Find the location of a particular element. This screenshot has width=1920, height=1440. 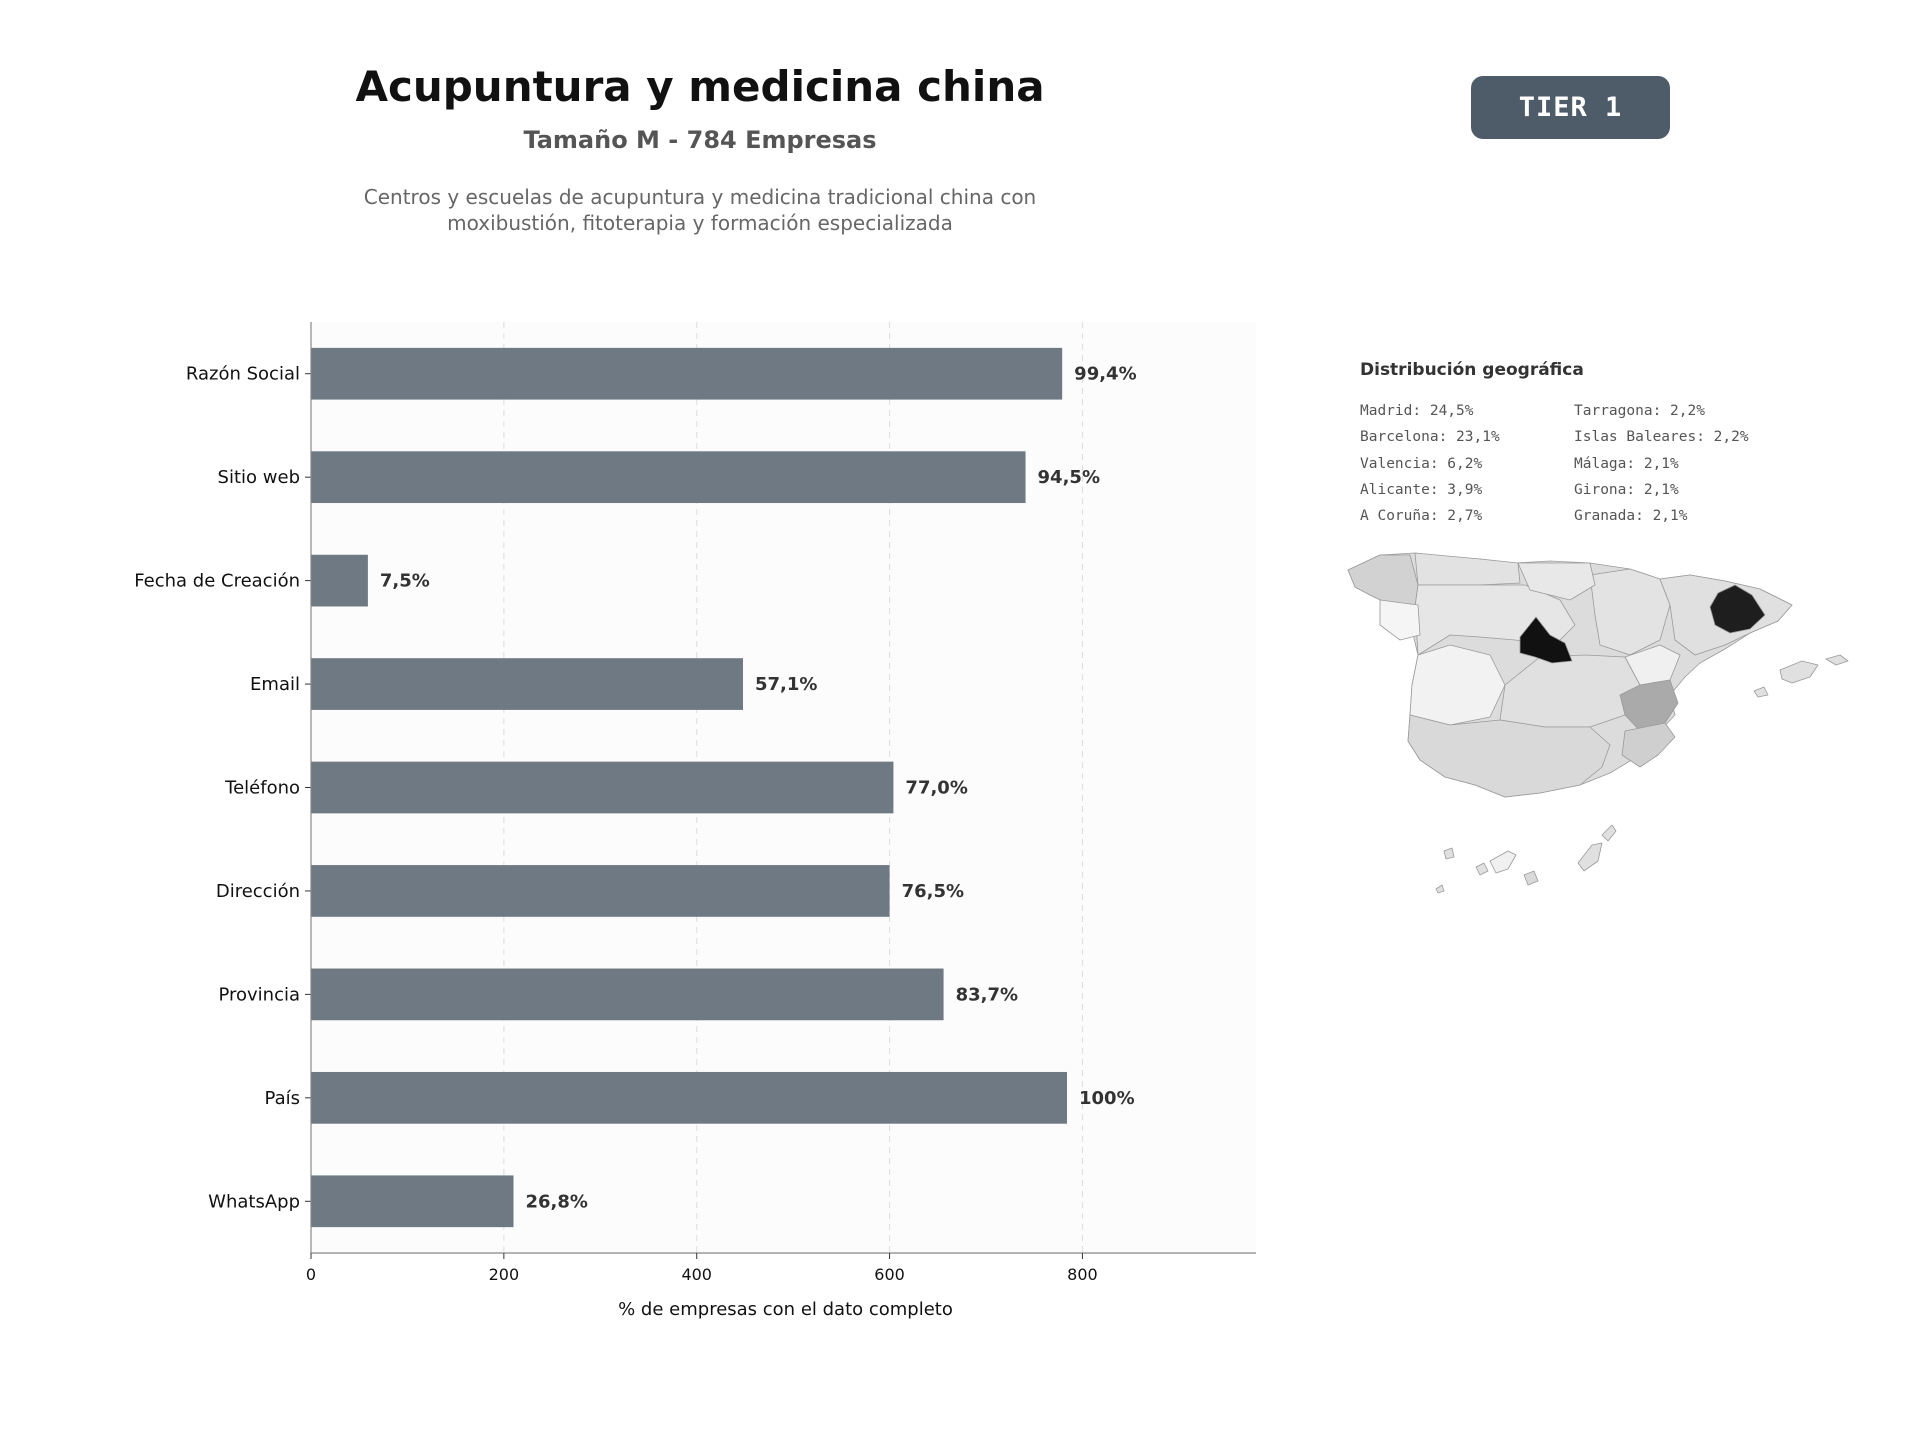

geo-item: A Coruña: 2,7% is located at coordinates (1421, 516).